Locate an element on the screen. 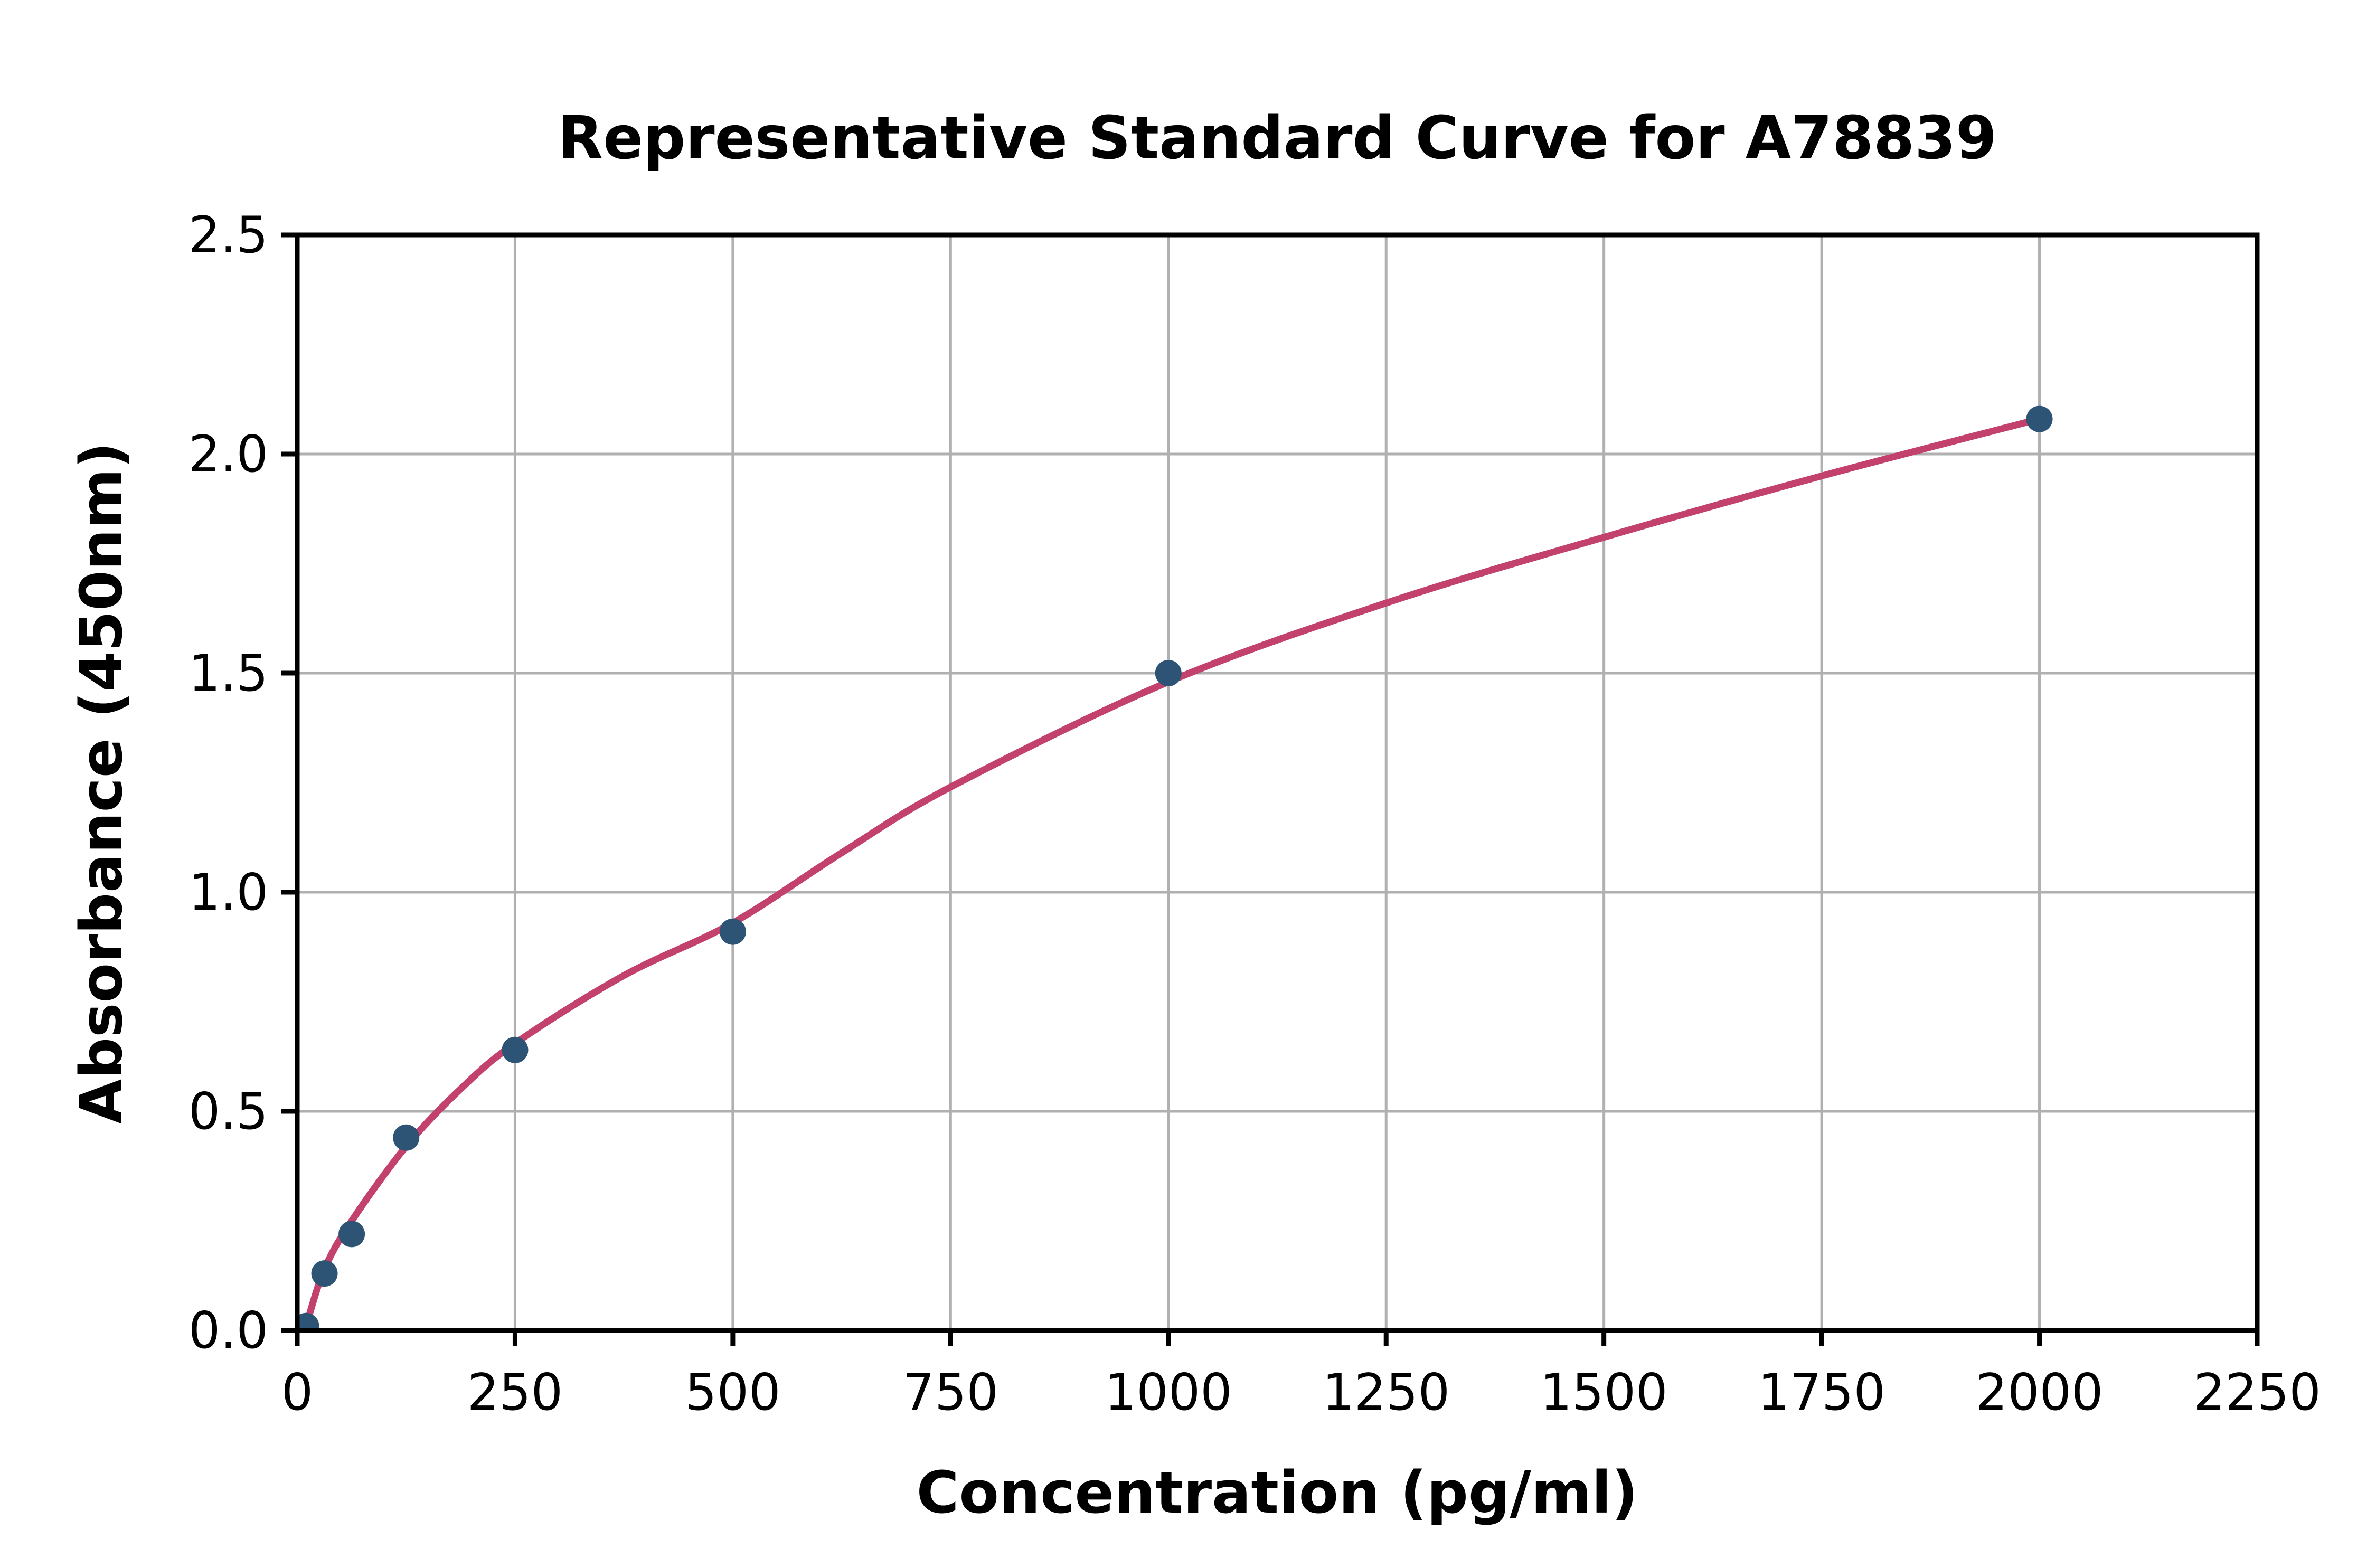 This screenshot has height=1568, width=2376. y-tick-label: 0.5 is located at coordinates (228, 1112).